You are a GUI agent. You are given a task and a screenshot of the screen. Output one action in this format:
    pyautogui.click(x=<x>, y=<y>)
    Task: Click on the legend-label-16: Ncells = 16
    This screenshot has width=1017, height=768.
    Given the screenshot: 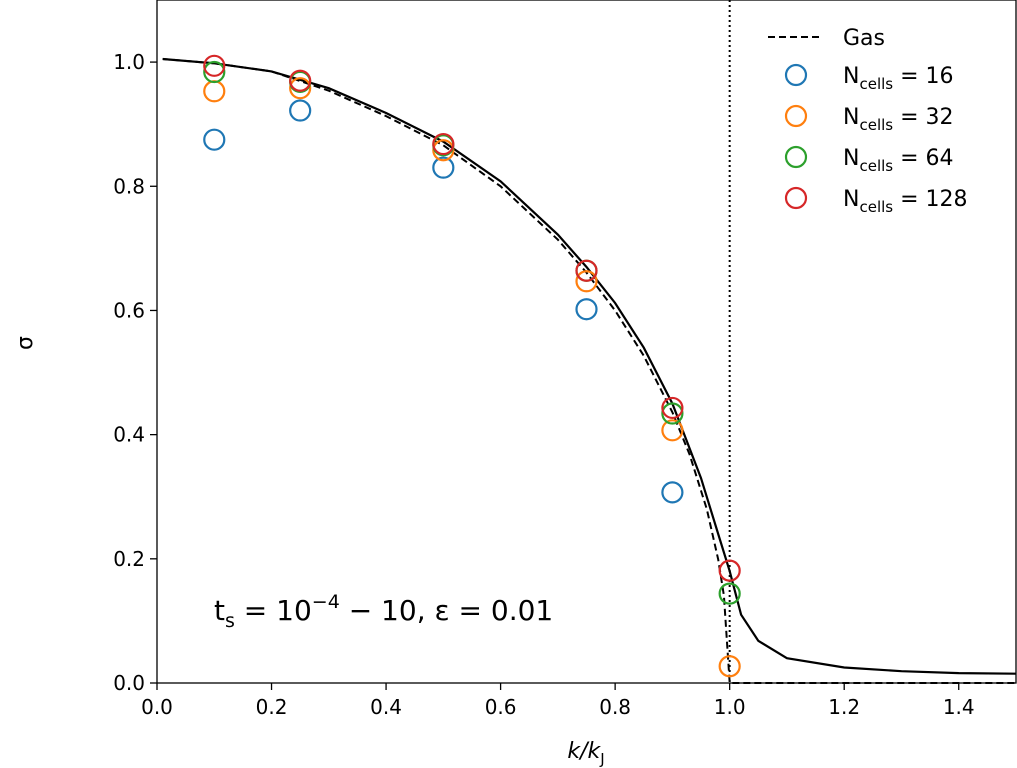 What is the action you would take?
    pyautogui.click(x=898, y=78)
    